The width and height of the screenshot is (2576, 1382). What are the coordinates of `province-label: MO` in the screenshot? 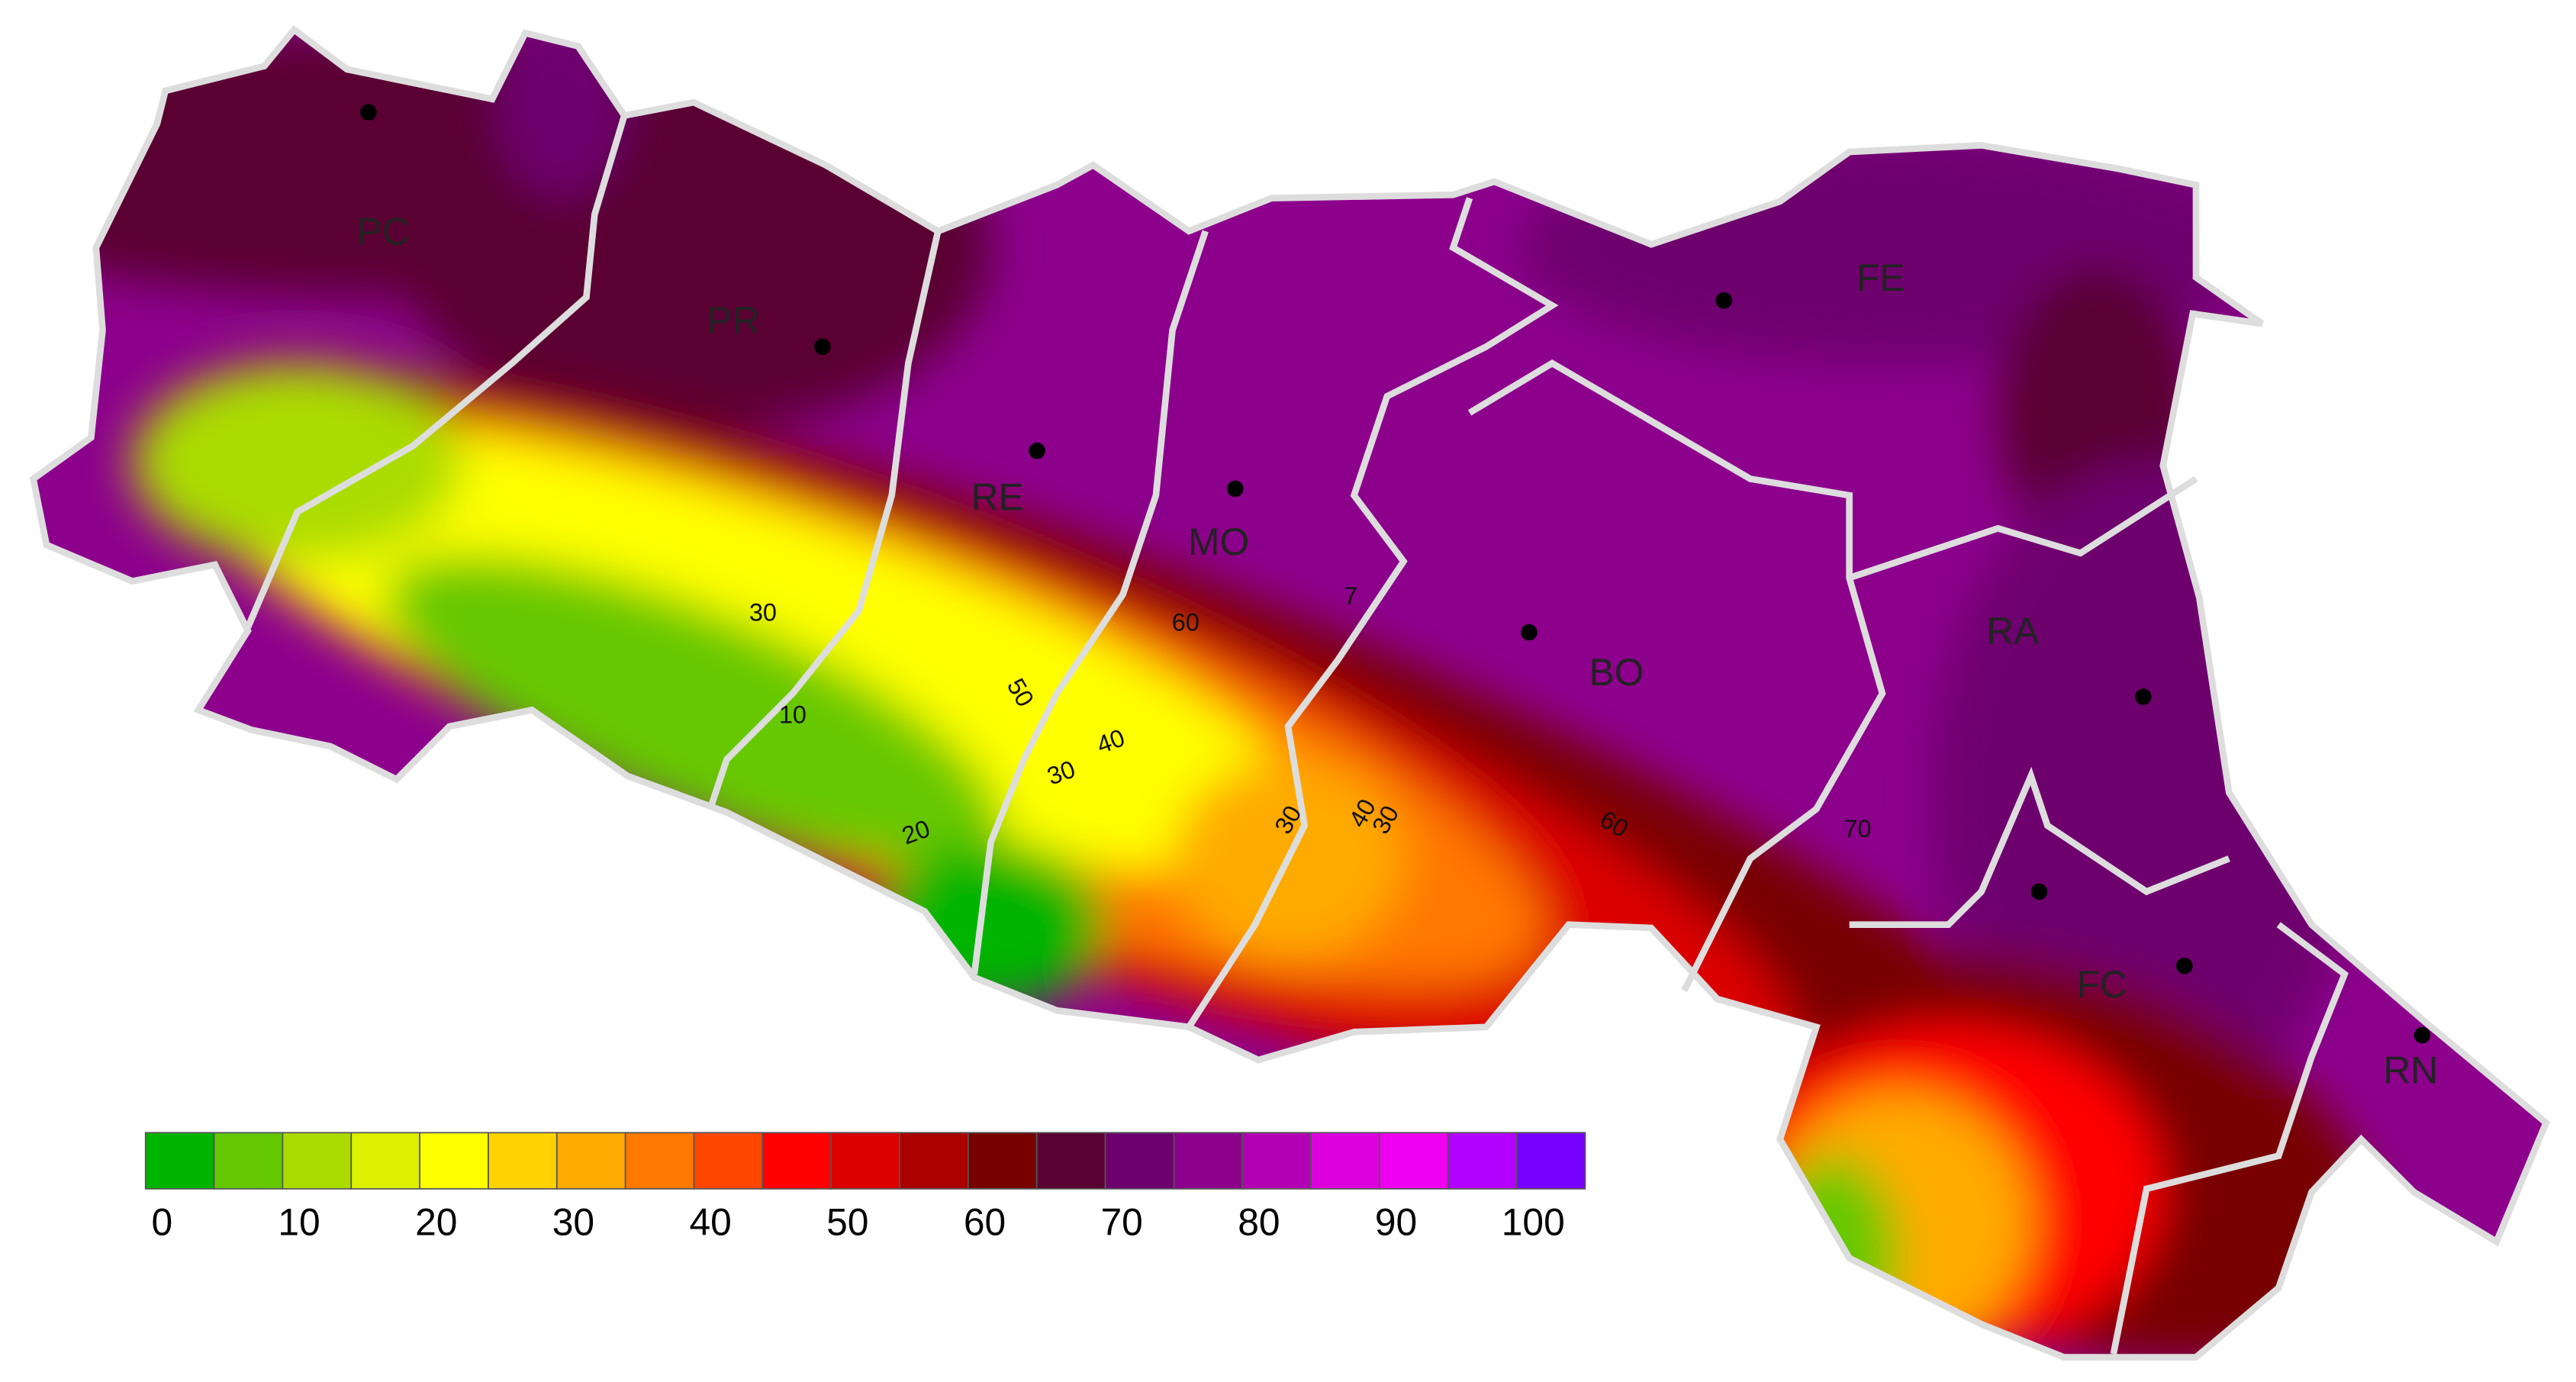 It's located at (1218, 541).